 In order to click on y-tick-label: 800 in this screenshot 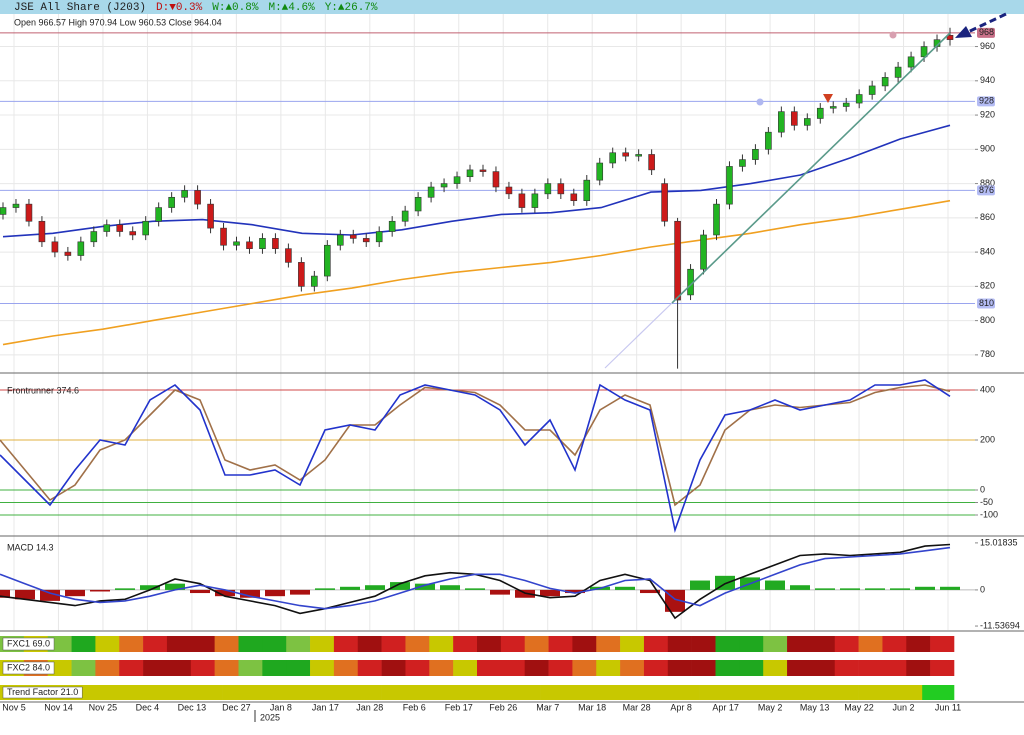, I will do `click(987, 320)`.